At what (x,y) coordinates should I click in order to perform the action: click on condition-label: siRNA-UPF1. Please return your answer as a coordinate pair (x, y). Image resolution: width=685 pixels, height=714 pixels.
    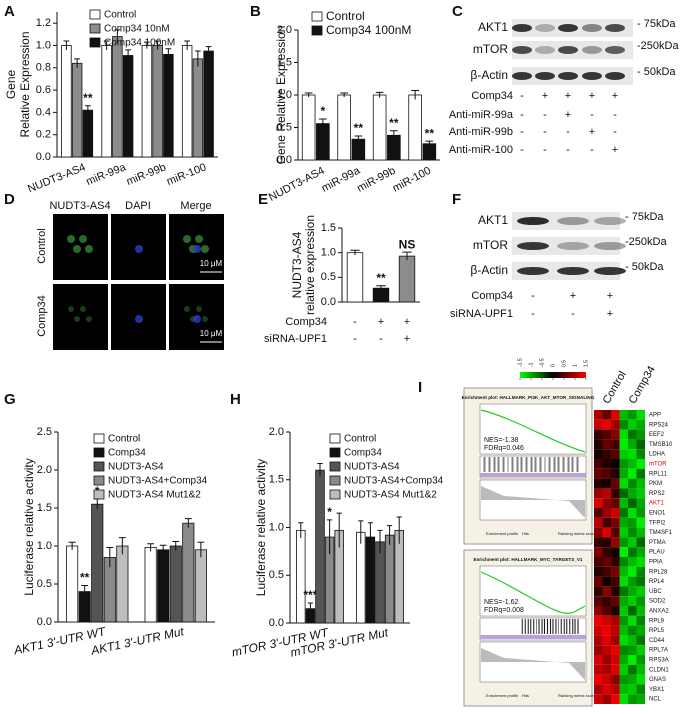
    Looking at the image, I should click on (295, 339).